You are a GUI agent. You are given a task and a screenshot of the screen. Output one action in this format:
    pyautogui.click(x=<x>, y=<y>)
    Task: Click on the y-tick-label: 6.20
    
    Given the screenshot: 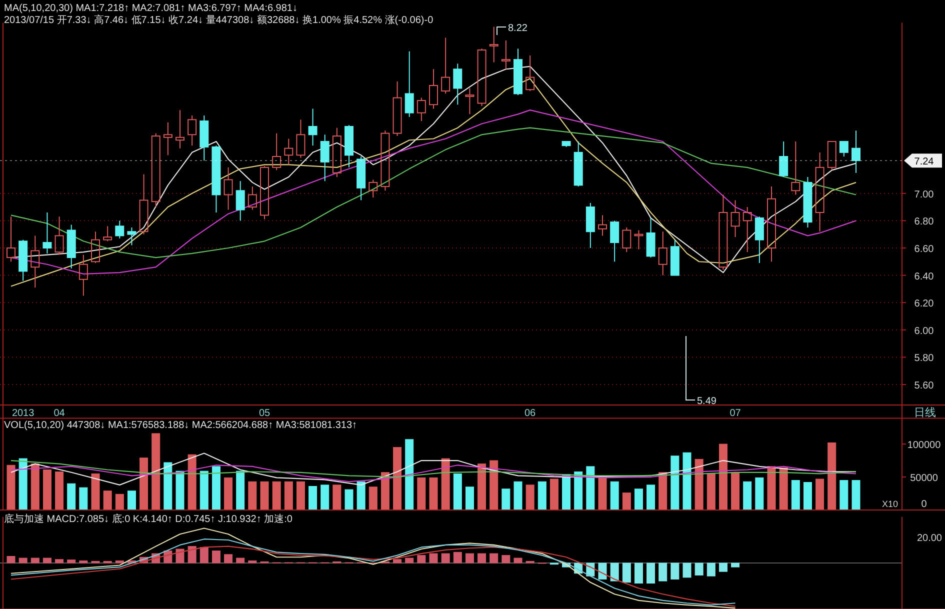 What is the action you would take?
    pyautogui.click(x=924, y=304)
    